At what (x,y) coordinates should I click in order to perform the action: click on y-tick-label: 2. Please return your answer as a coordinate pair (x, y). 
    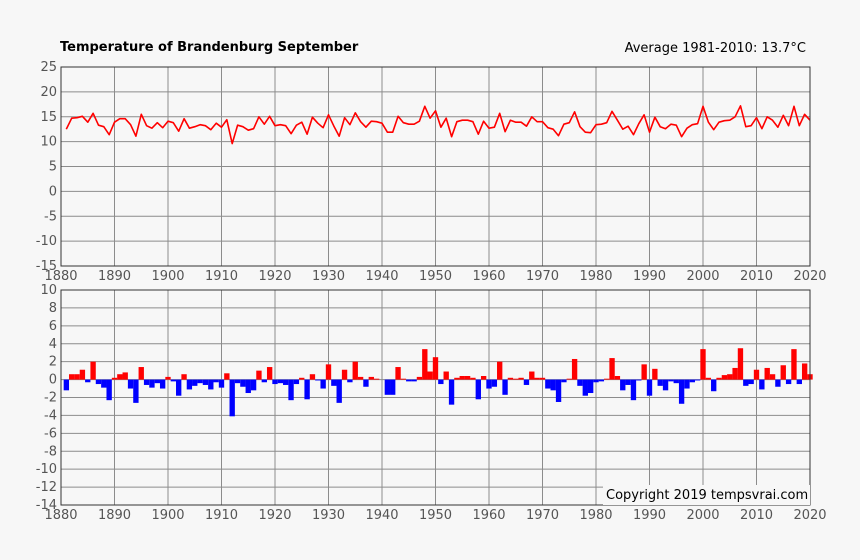
    Looking at the image, I should click on (53, 362).